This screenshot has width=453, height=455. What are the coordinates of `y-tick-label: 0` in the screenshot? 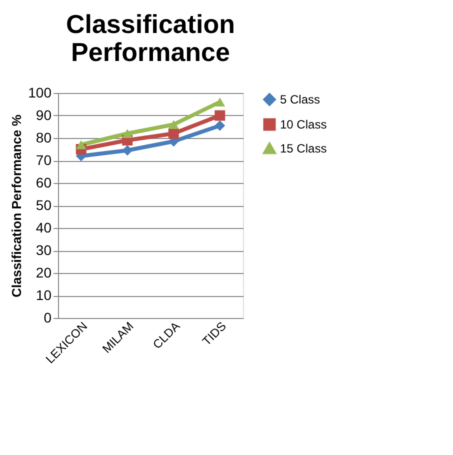 It's located at (48, 318).